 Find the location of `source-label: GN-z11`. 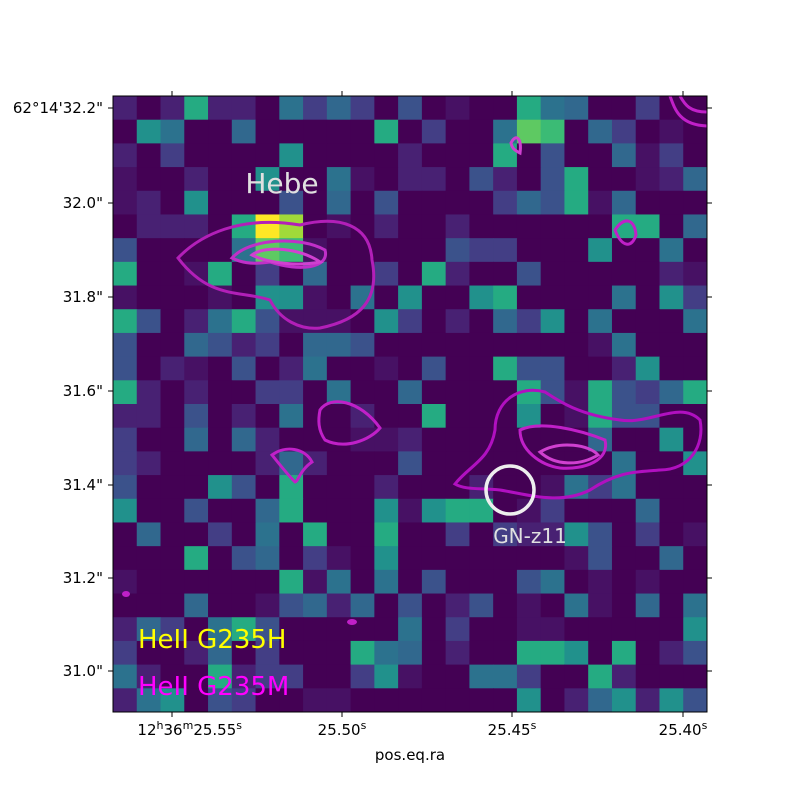

source-label: GN-z11 is located at coordinates (530, 536).